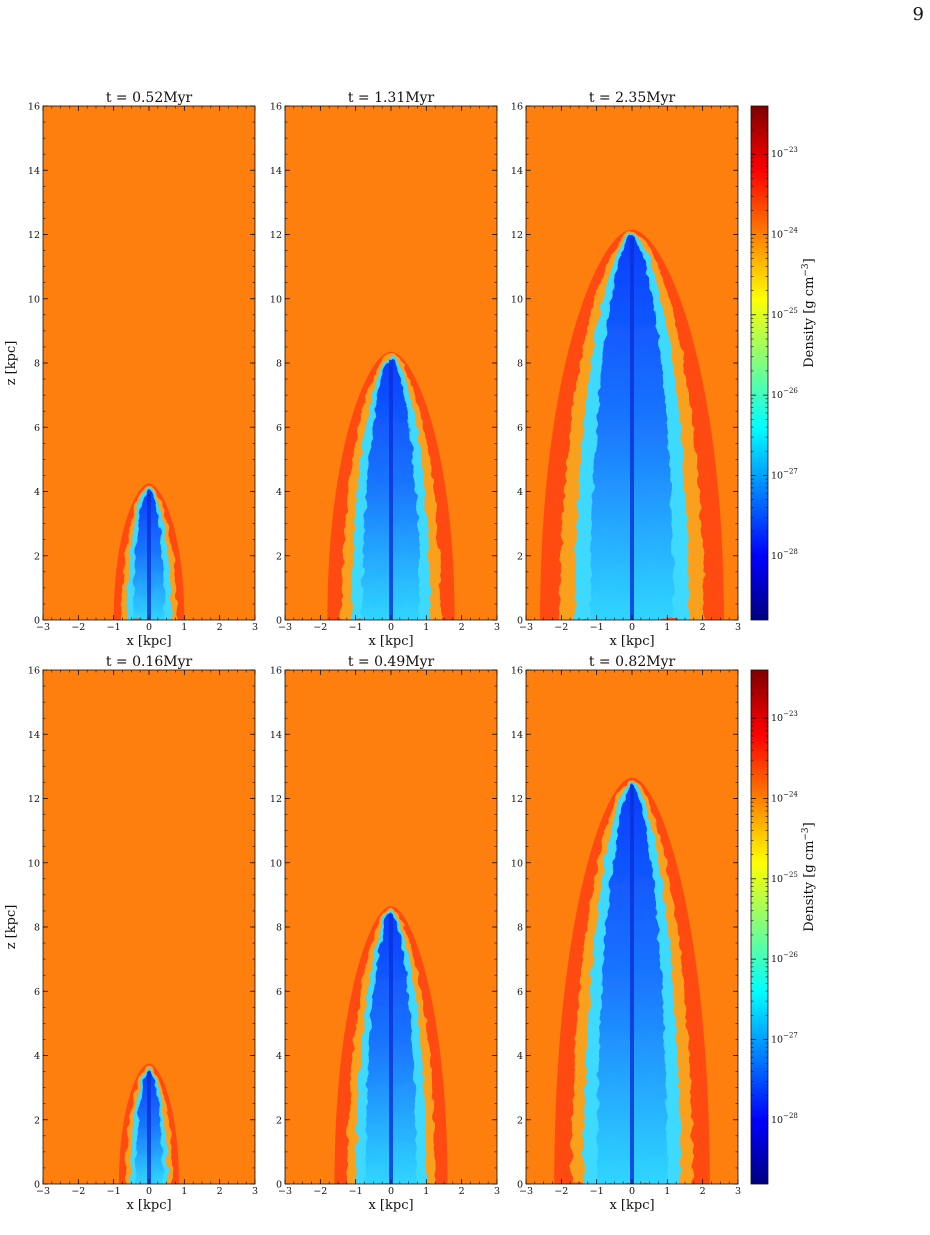 The width and height of the screenshot is (930, 1235). What do you see at coordinates (632, 98) in the screenshot?
I see `panel-title: t = 2.35Myr` at bounding box center [632, 98].